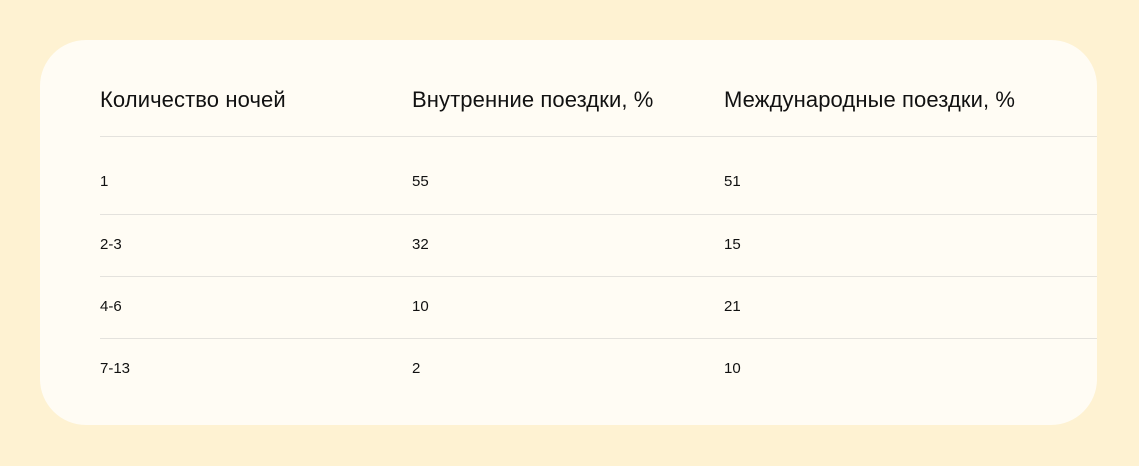  Describe the element at coordinates (598, 308) in the screenshot. I see `table-row: 4-6 10 21` at that location.